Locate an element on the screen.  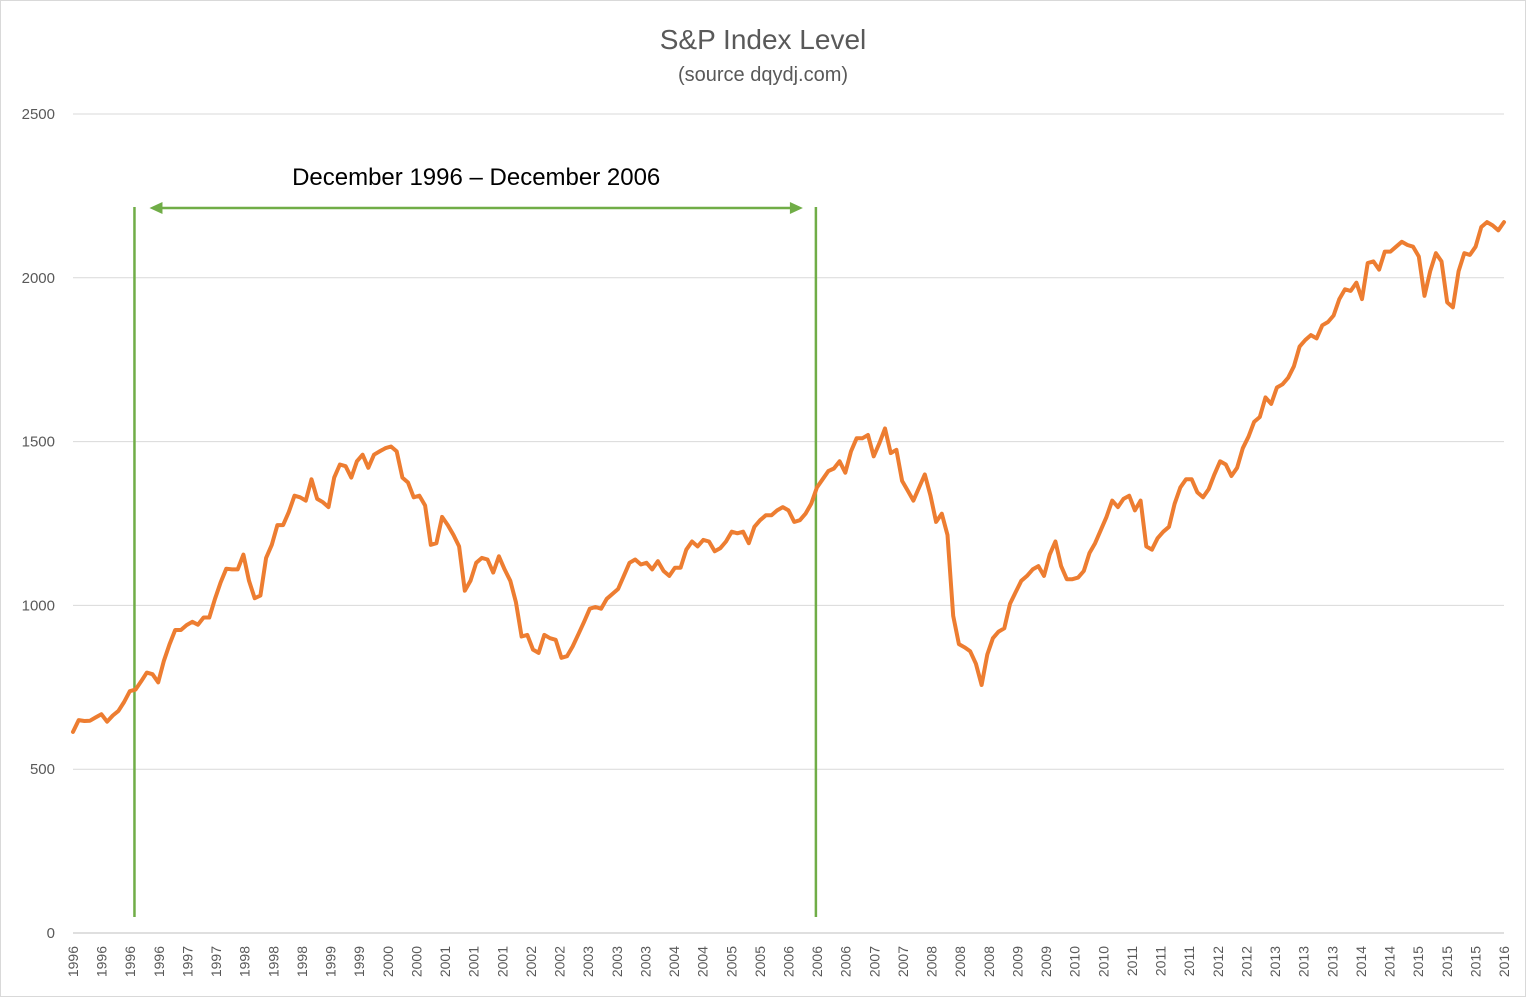
y-tick-label: 2000 is located at coordinates (38, 278).